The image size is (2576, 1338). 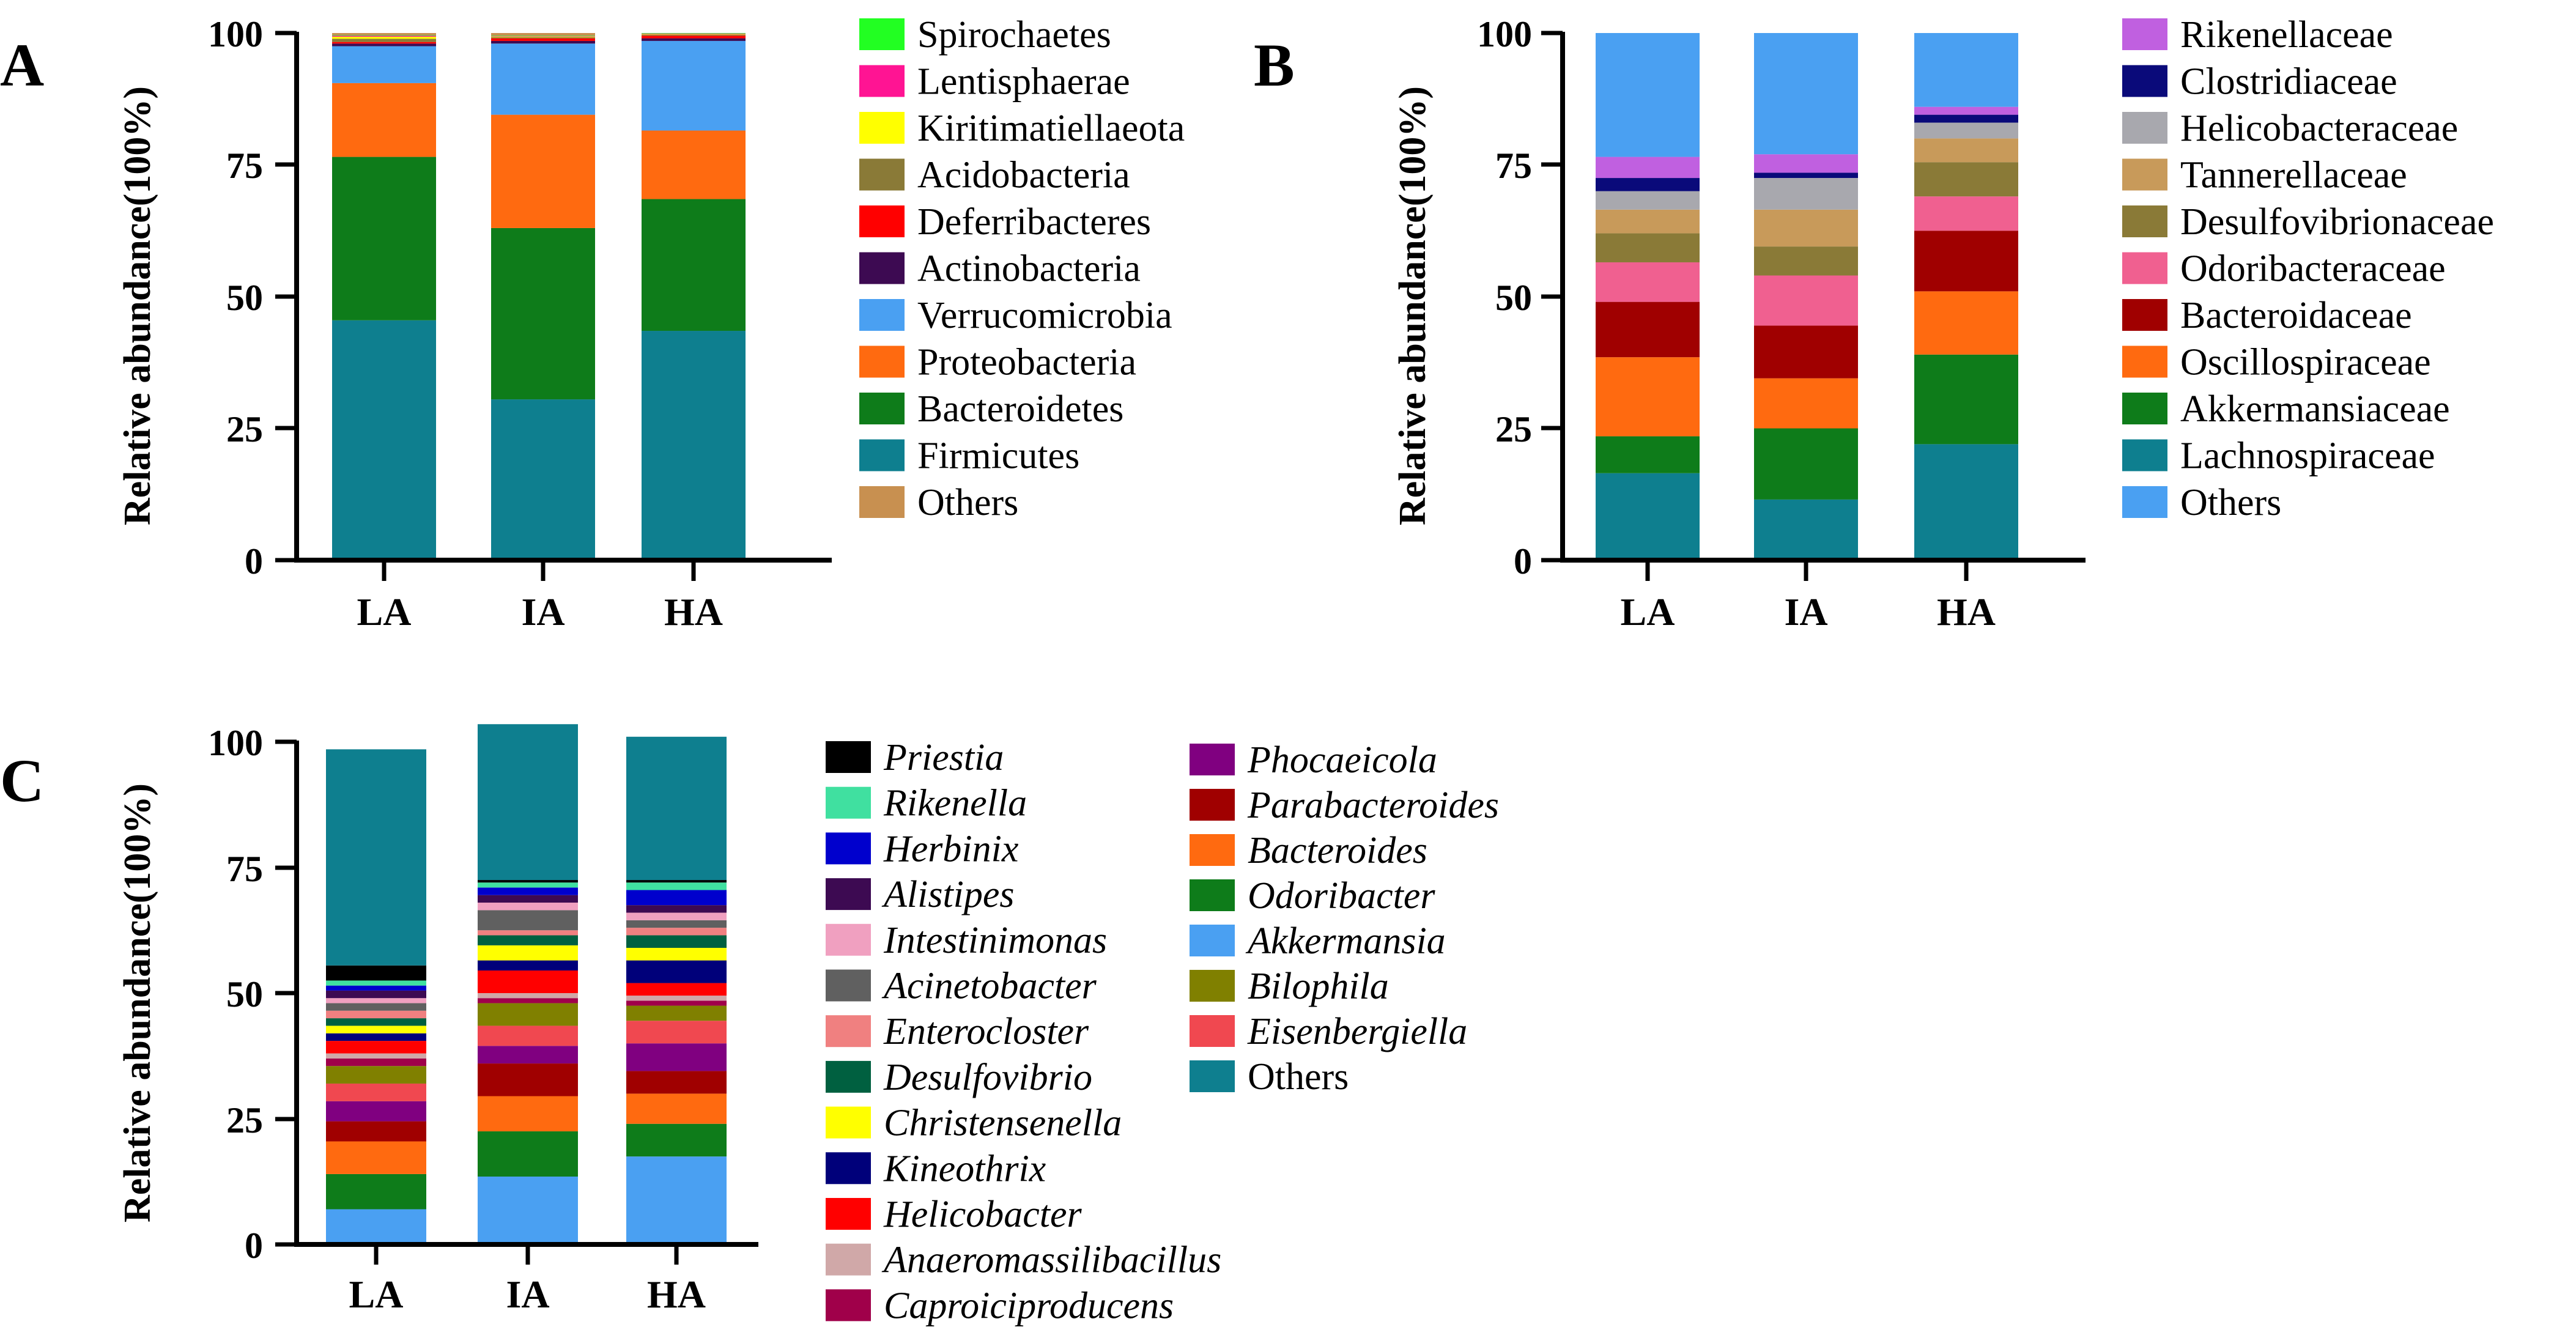 I want to click on bar-segment-la-oscillospiraceae, so click(x=1648, y=397).